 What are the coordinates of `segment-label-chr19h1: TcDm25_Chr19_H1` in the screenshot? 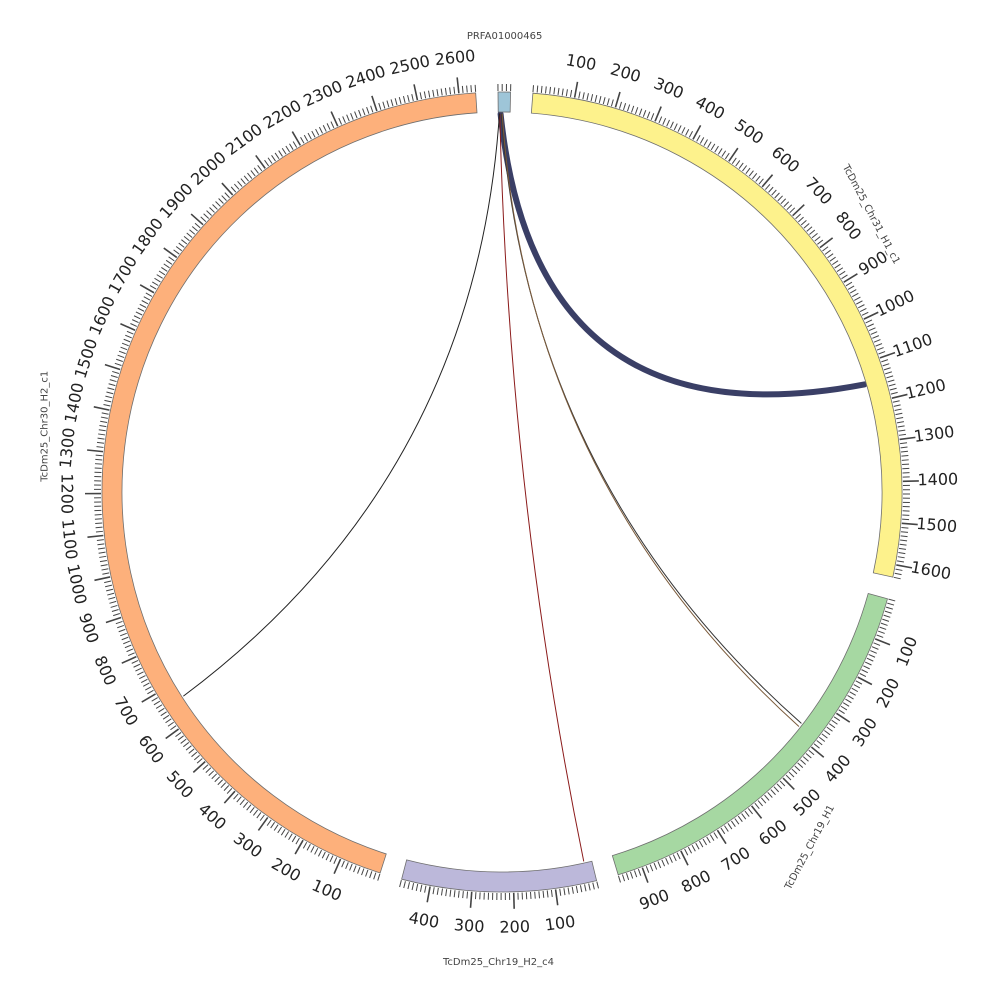 It's located at (810, 847).